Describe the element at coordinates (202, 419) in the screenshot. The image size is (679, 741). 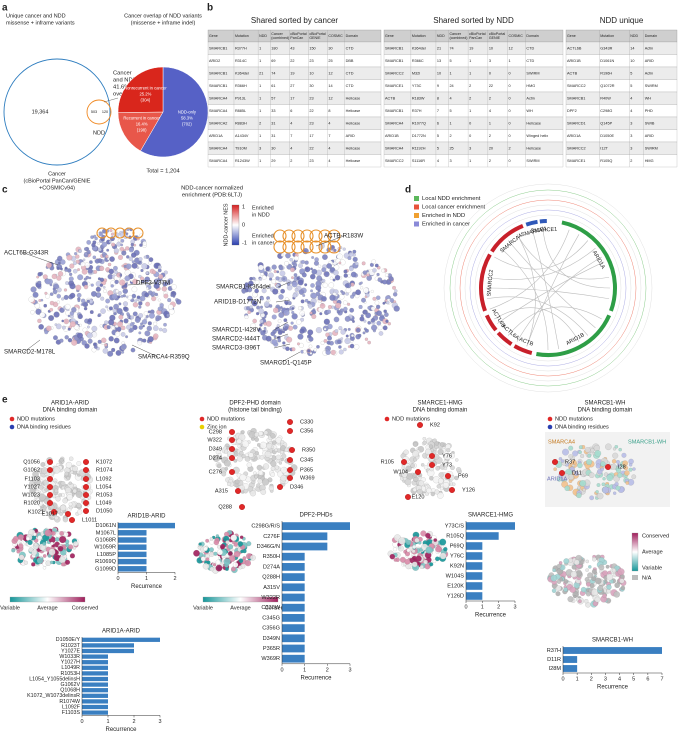
I see `legend-dot` at that location.